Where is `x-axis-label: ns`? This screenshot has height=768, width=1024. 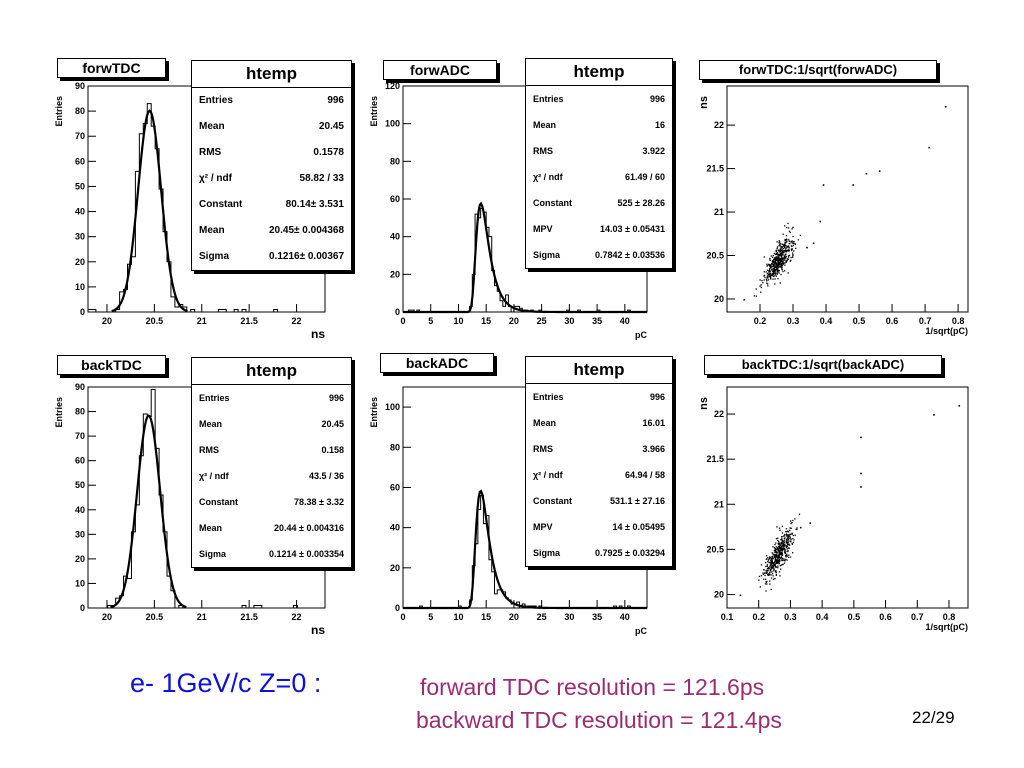
x-axis-label: ns is located at coordinates (318, 334).